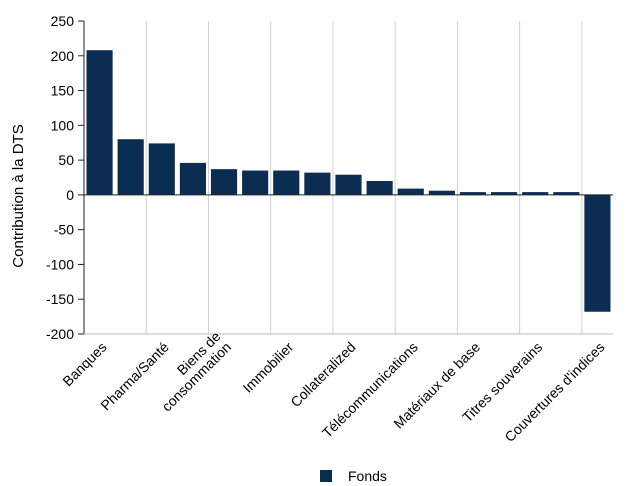 This screenshot has width=625, height=486. Describe the element at coordinates (367, 476) in the screenshot. I see `legend-label: Fonds` at that location.